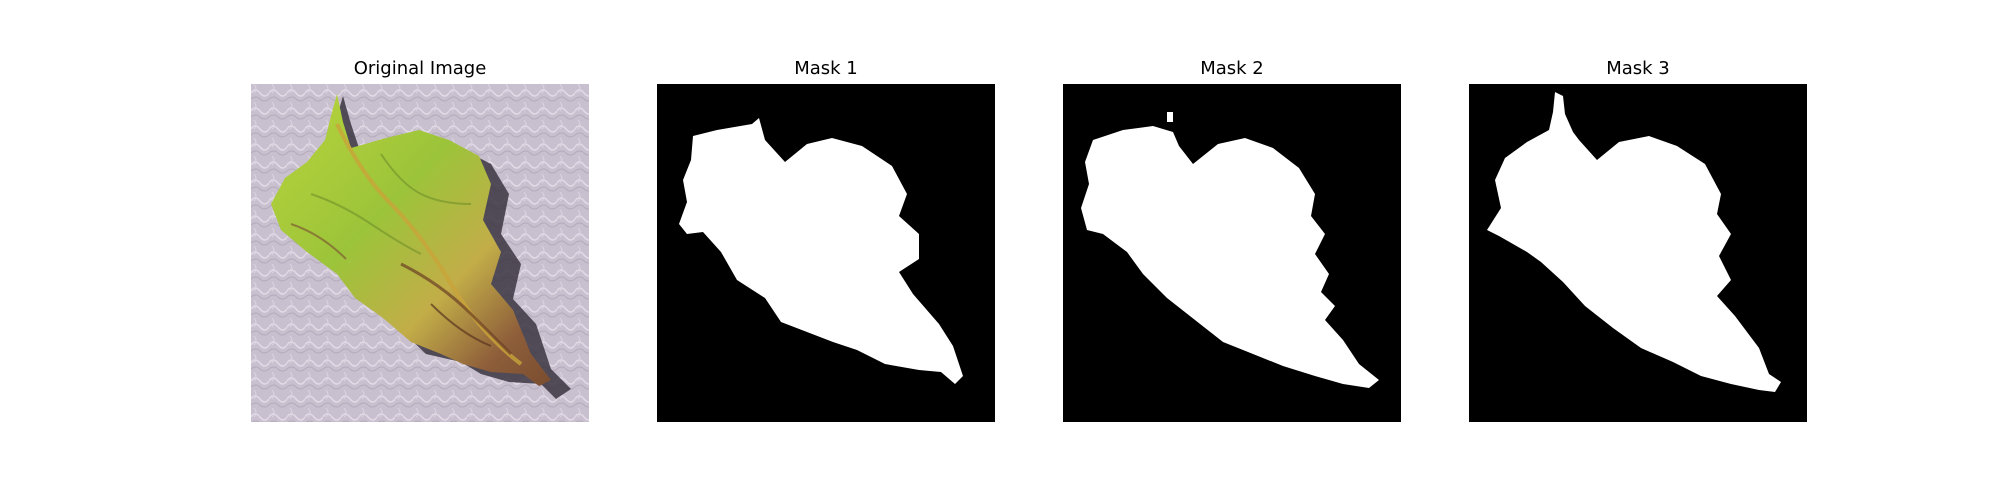 The image size is (2000, 500). I want to click on panel-title: Mask 2, so click(1232, 68).